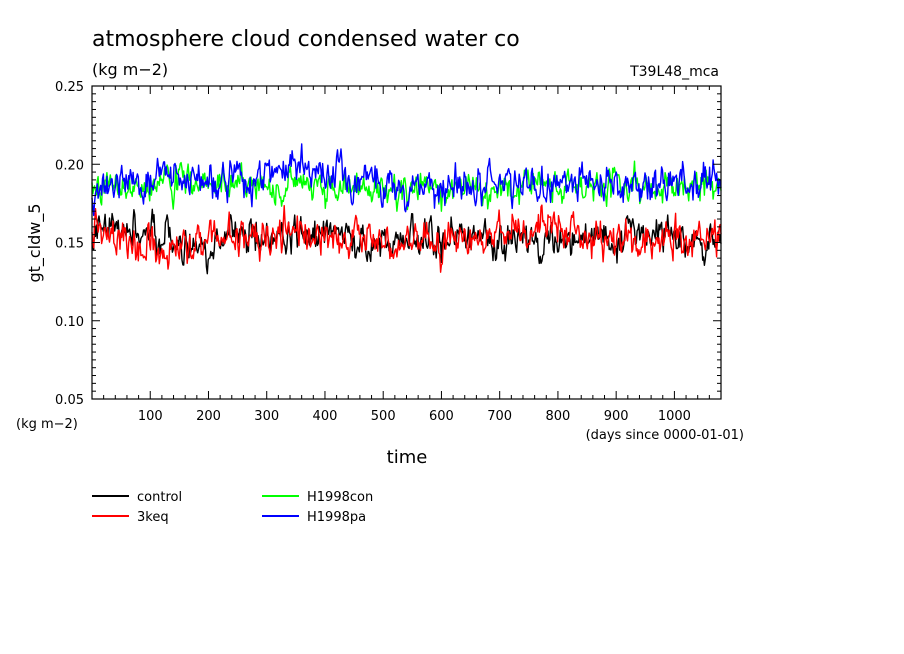  What do you see at coordinates (383, 416) in the screenshot?
I see `x-tick-label: 500` at bounding box center [383, 416].